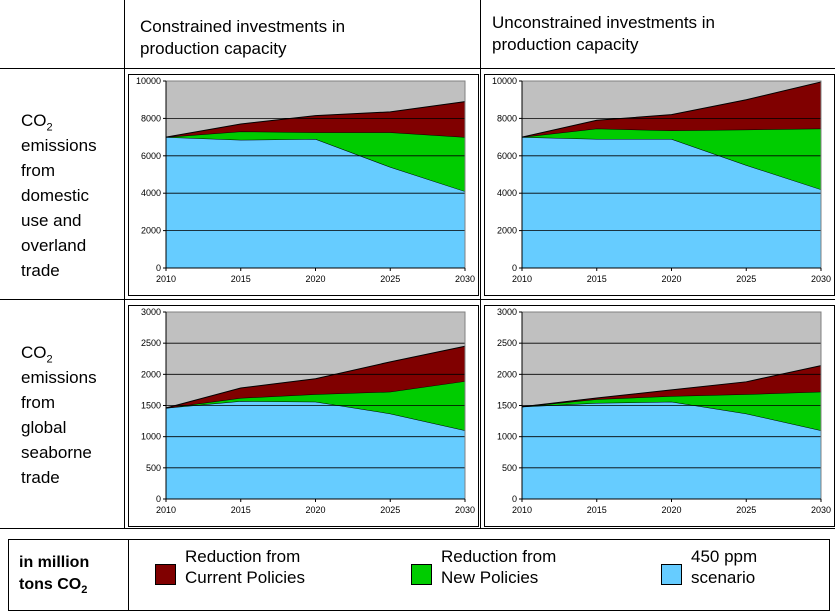 The width and height of the screenshot is (835, 615). I want to click on row-header-line: use and, so click(51, 220).